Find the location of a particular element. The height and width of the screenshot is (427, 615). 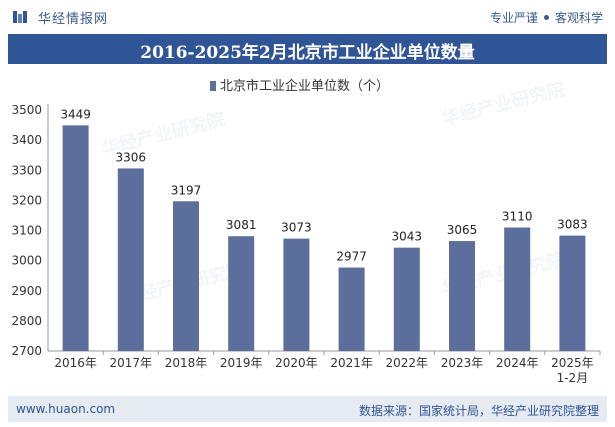

data-label: 3197 is located at coordinates (186, 190).